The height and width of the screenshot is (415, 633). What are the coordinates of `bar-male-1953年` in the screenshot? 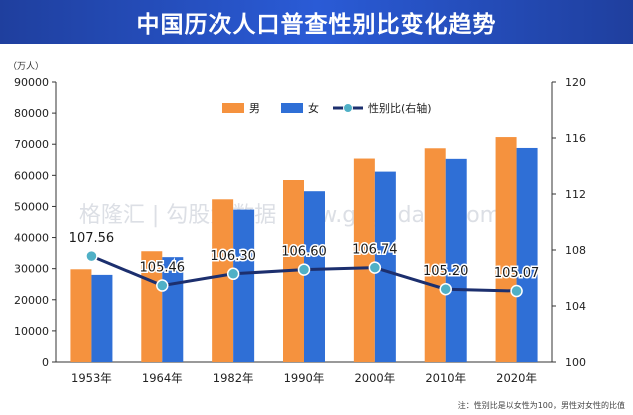 It's located at (81, 315).